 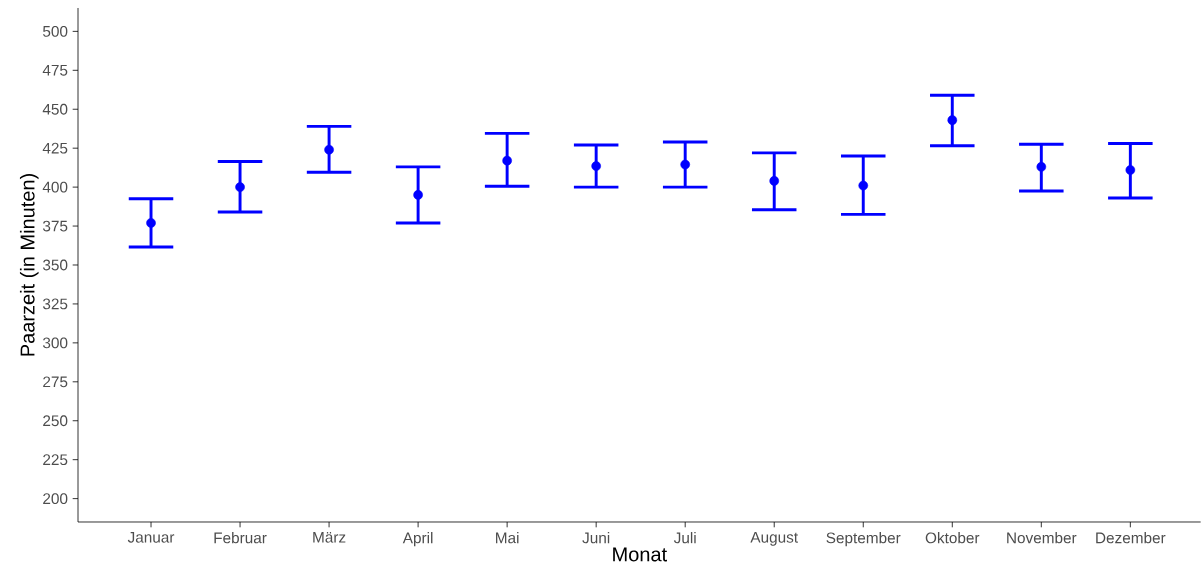 What do you see at coordinates (329, 537) in the screenshot?
I see `x-tick-label: März` at bounding box center [329, 537].